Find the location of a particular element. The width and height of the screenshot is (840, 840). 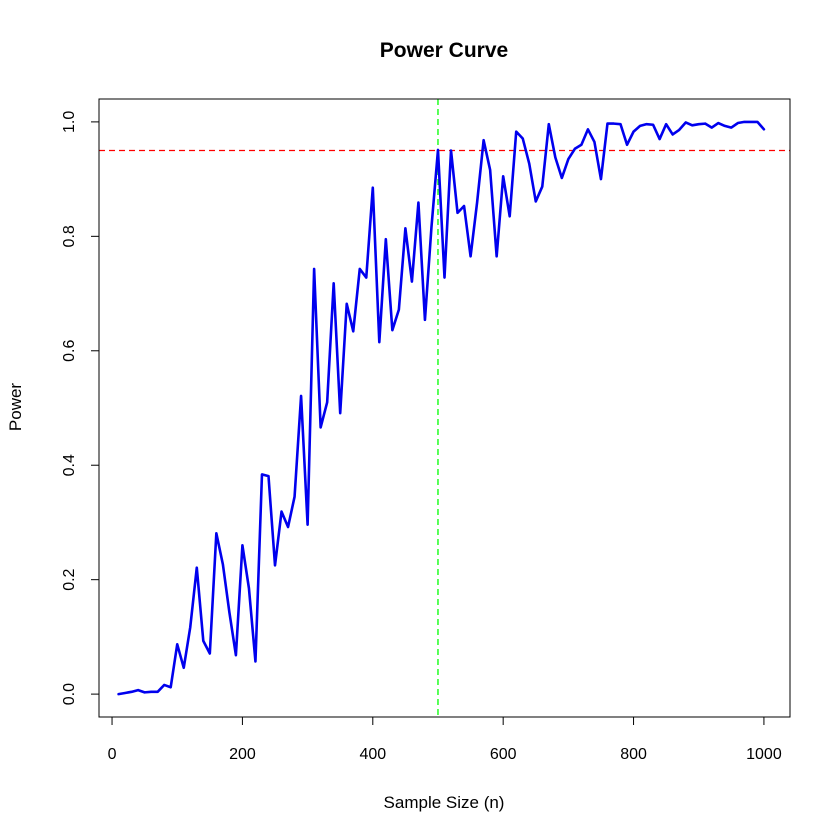

y-axis-label: Power is located at coordinates (15, 407).